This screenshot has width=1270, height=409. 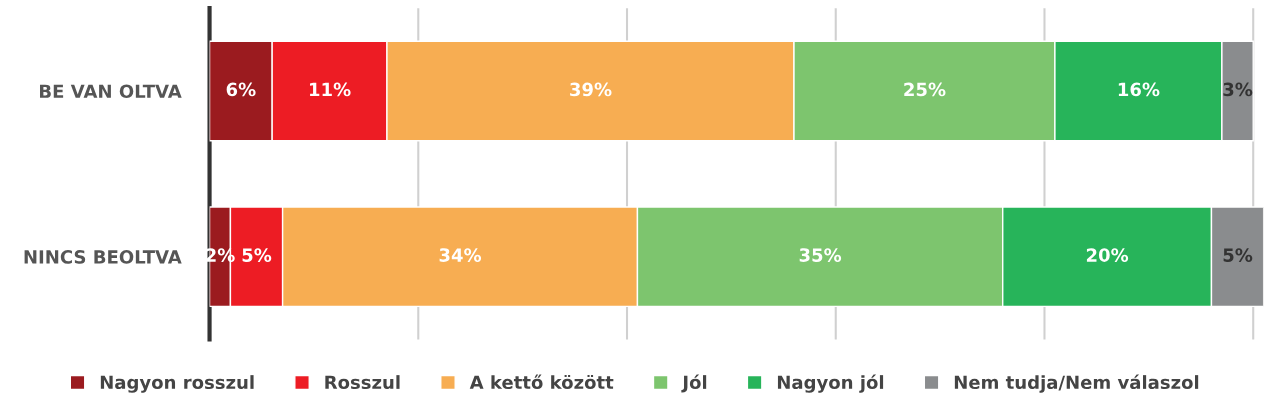 I want to click on data-label: 11%, so click(x=330, y=89).